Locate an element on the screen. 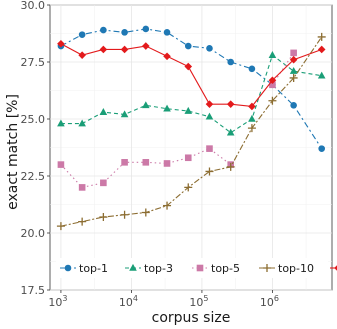 This screenshot has height=329, width=337. y-axis-title: exact match [%] is located at coordinates (13, 152).